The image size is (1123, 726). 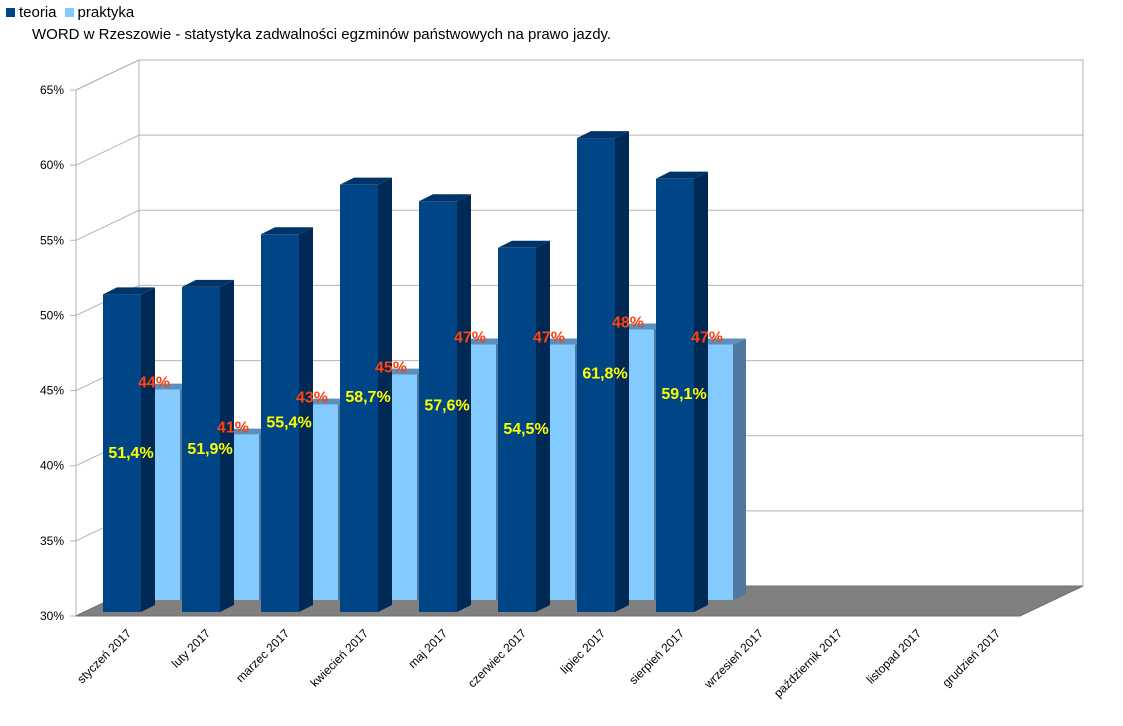 What do you see at coordinates (288, 422) in the screenshot?
I see `data-label-teoria: 55,4%` at bounding box center [288, 422].